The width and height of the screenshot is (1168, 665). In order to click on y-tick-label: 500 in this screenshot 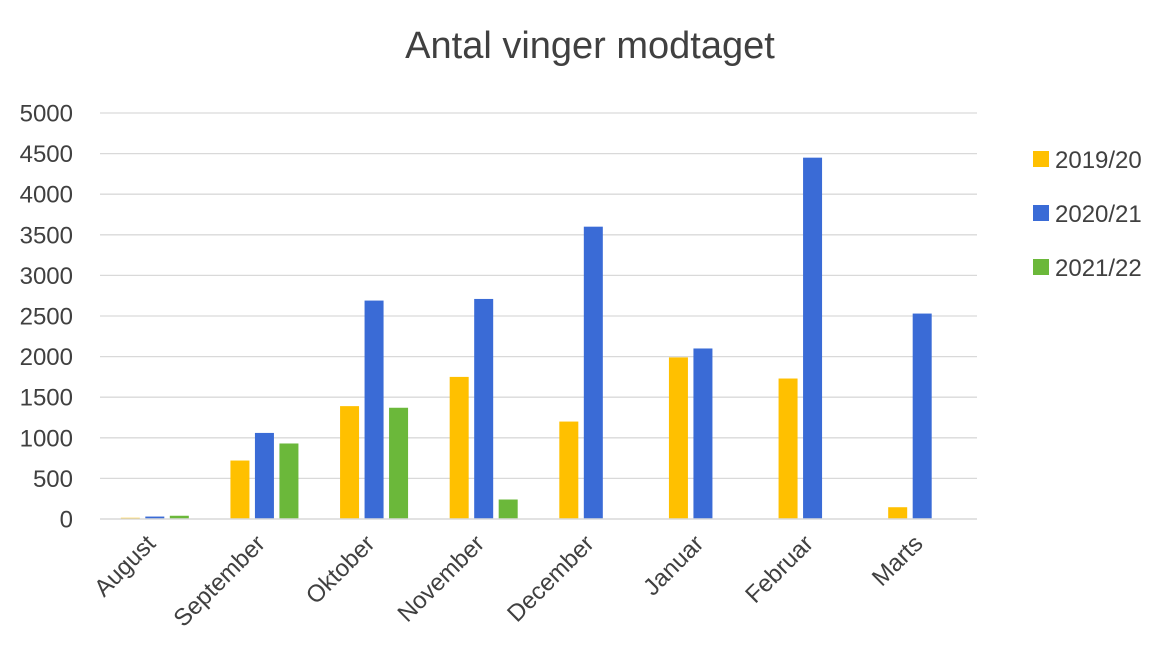, I will do `click(53, 479)`.